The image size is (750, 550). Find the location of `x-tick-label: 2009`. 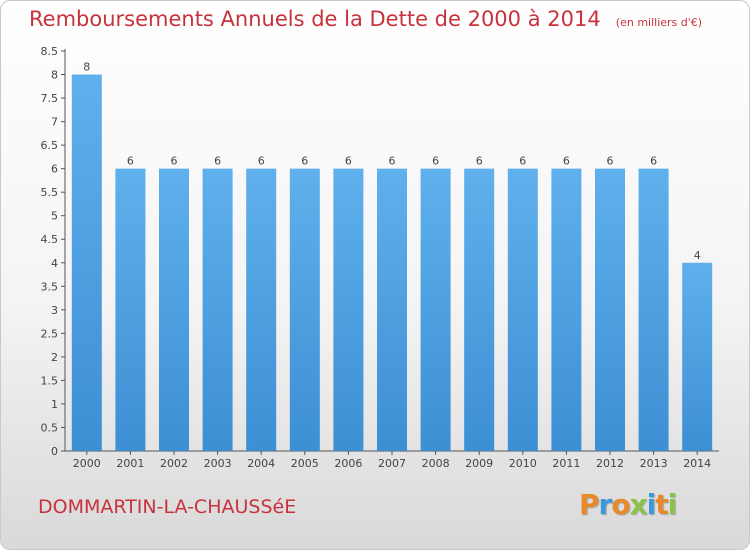

x-tick-label: 2009 is located at coordinates (479, 463).